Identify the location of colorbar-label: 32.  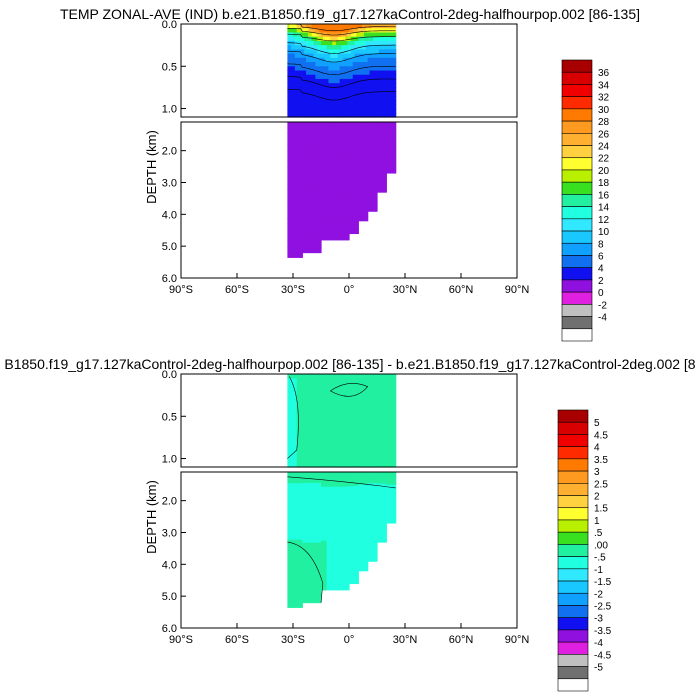
(604, 98).